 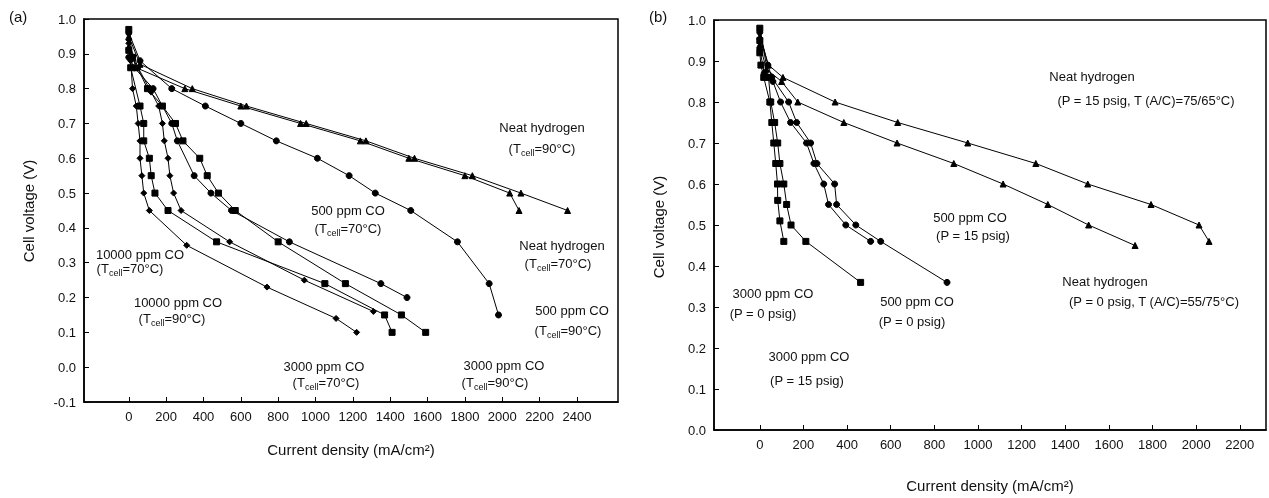 I want to click on chart-title: (a), so click(x=18, y=16).